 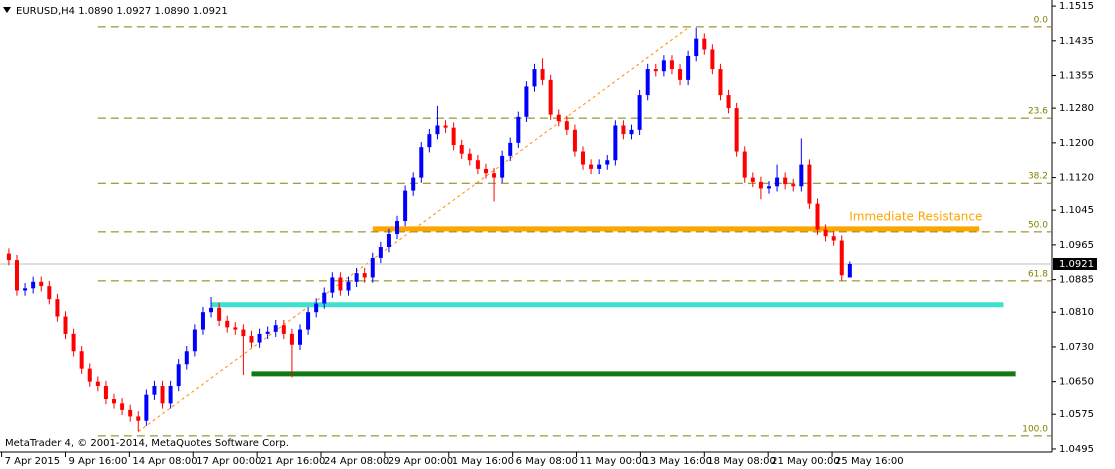 I want to click on fib-label: 38.2, so click(x=1038, y=177).